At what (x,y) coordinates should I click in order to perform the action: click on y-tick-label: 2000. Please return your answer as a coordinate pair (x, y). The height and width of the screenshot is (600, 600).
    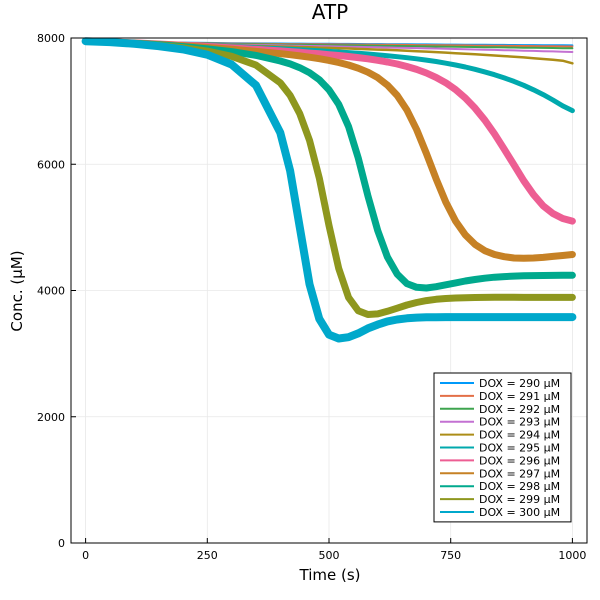
    Looking at the image, I should click on (51, 417).